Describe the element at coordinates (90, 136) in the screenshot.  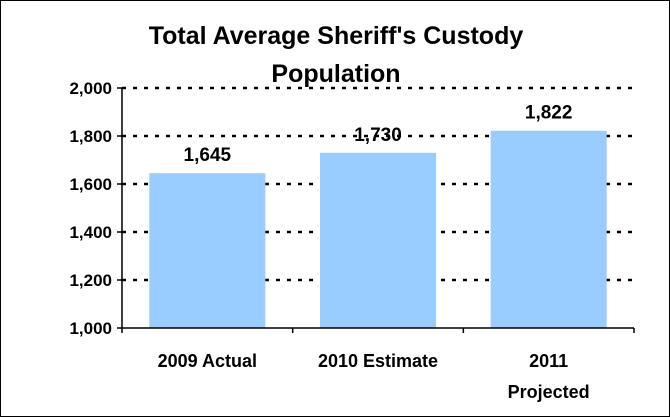
I see `y-tick-label-1800: 1,800` at that location.